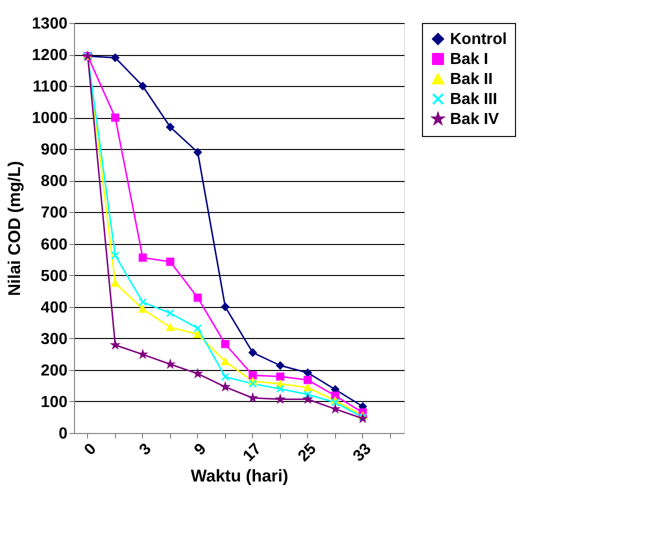 This screenshot has height=555, width=646. What do you see at coordinates (478, 39) in the screenshot?
I see `legend-label: Kontrol` at bounding box center [478, 39].